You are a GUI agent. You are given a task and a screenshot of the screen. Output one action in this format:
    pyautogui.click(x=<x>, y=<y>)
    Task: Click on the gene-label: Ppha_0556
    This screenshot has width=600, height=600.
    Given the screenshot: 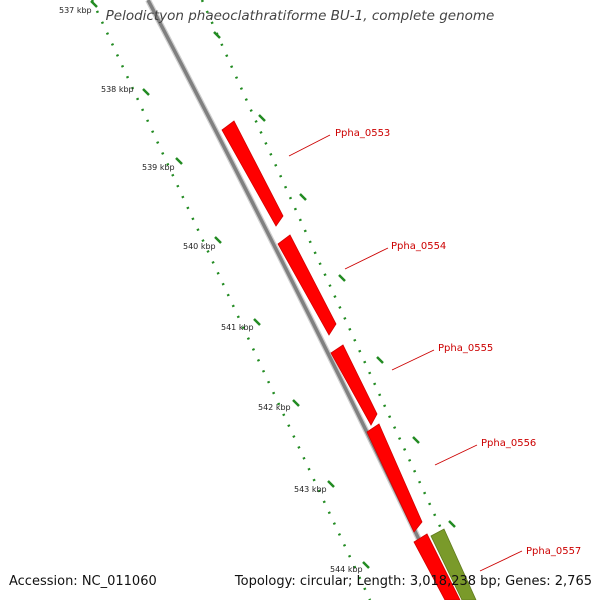 What is the action you would take?
    pyautogui.click(x=508, y=443)
    